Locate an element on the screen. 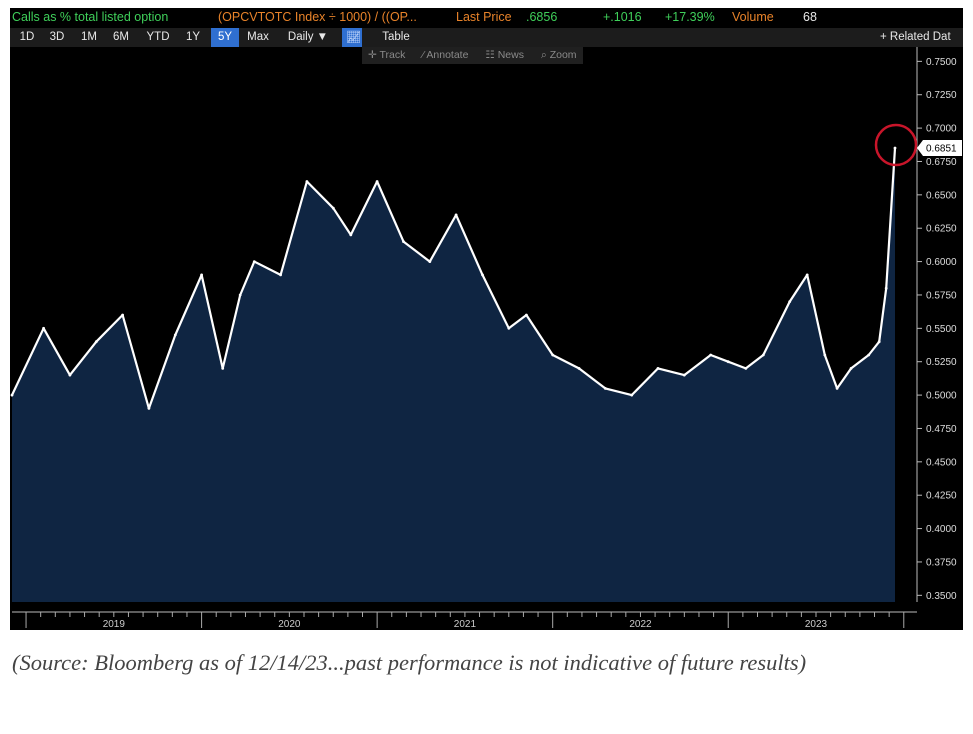  related-data-button: + Related Dat is located at coordinates (915, 37).